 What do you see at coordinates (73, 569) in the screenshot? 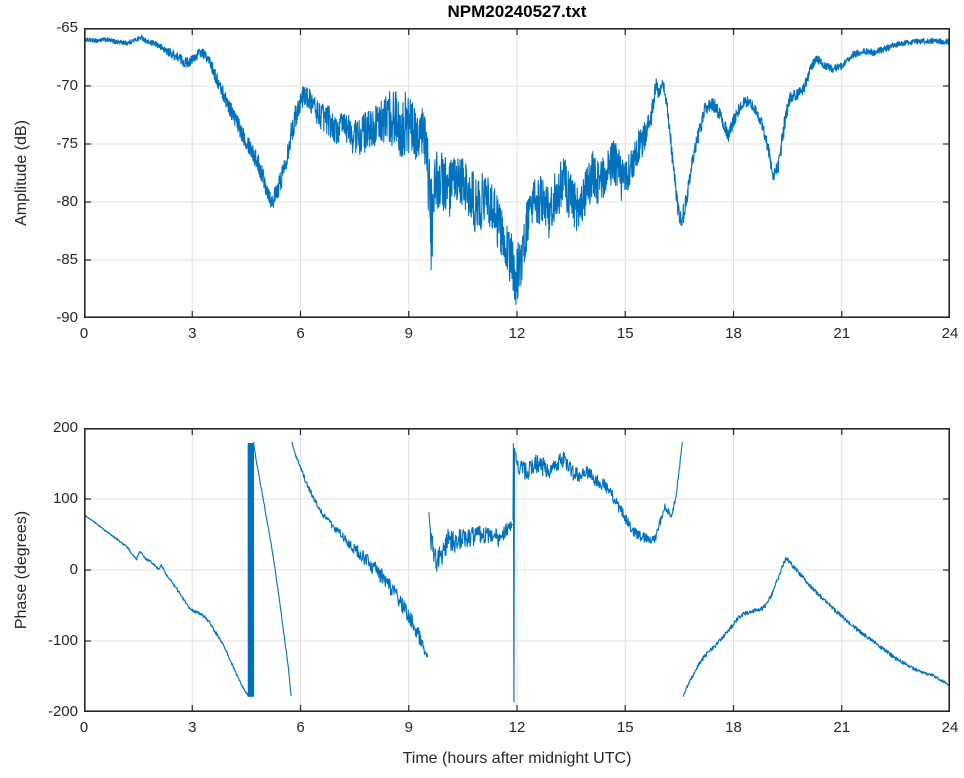
I see `y-tick-label: 0` at bounding box center [73, 569].